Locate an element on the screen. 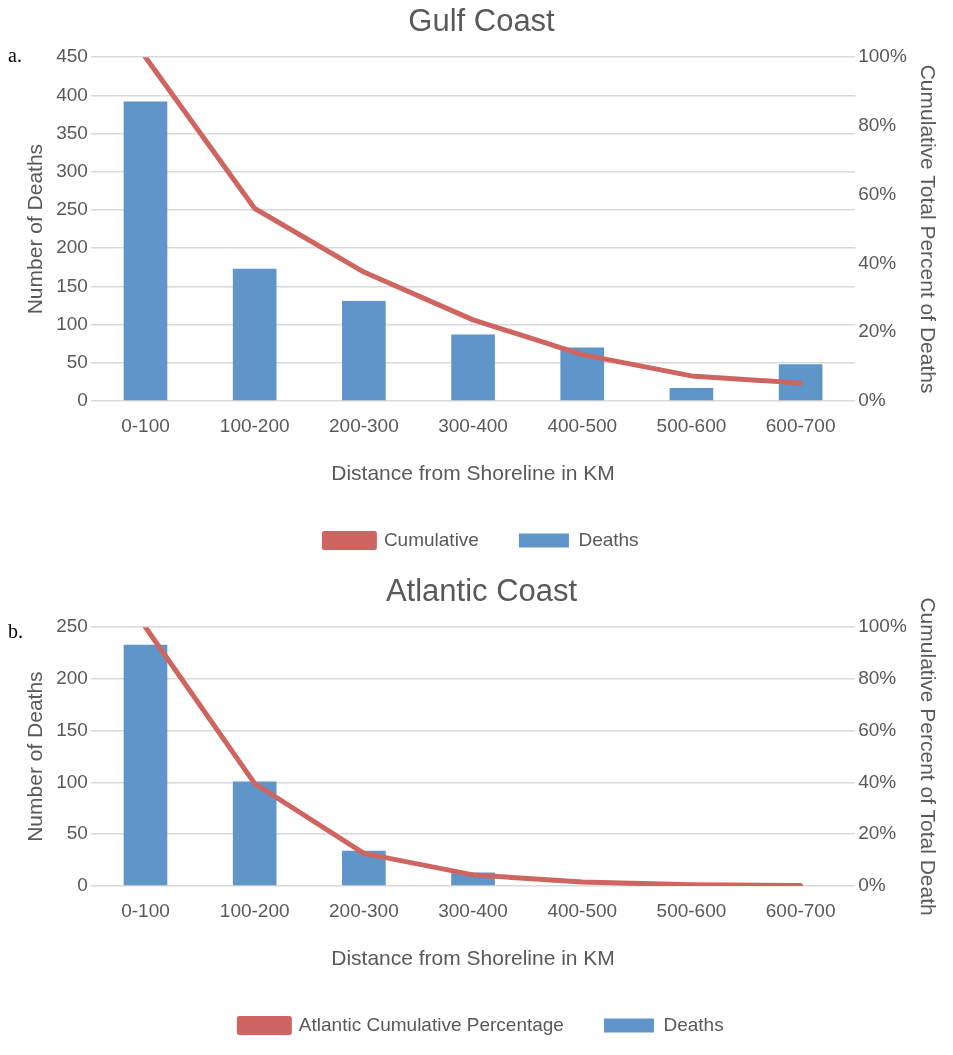  y-tick-label: 300 is located at coordinates (72, 171).